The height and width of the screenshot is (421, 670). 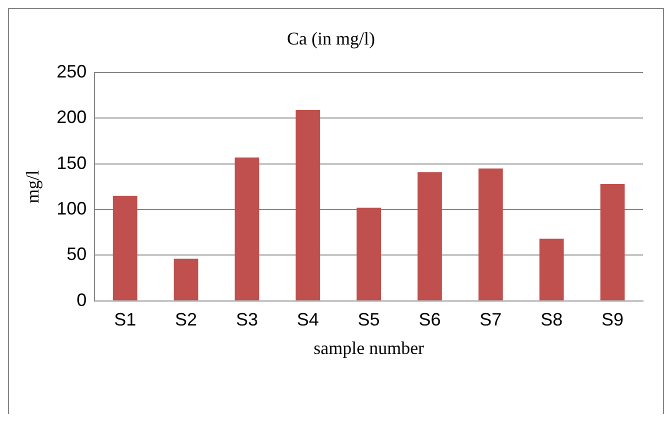 I want to click on y-axis-title: mg/l, so click(x=32, y=187).